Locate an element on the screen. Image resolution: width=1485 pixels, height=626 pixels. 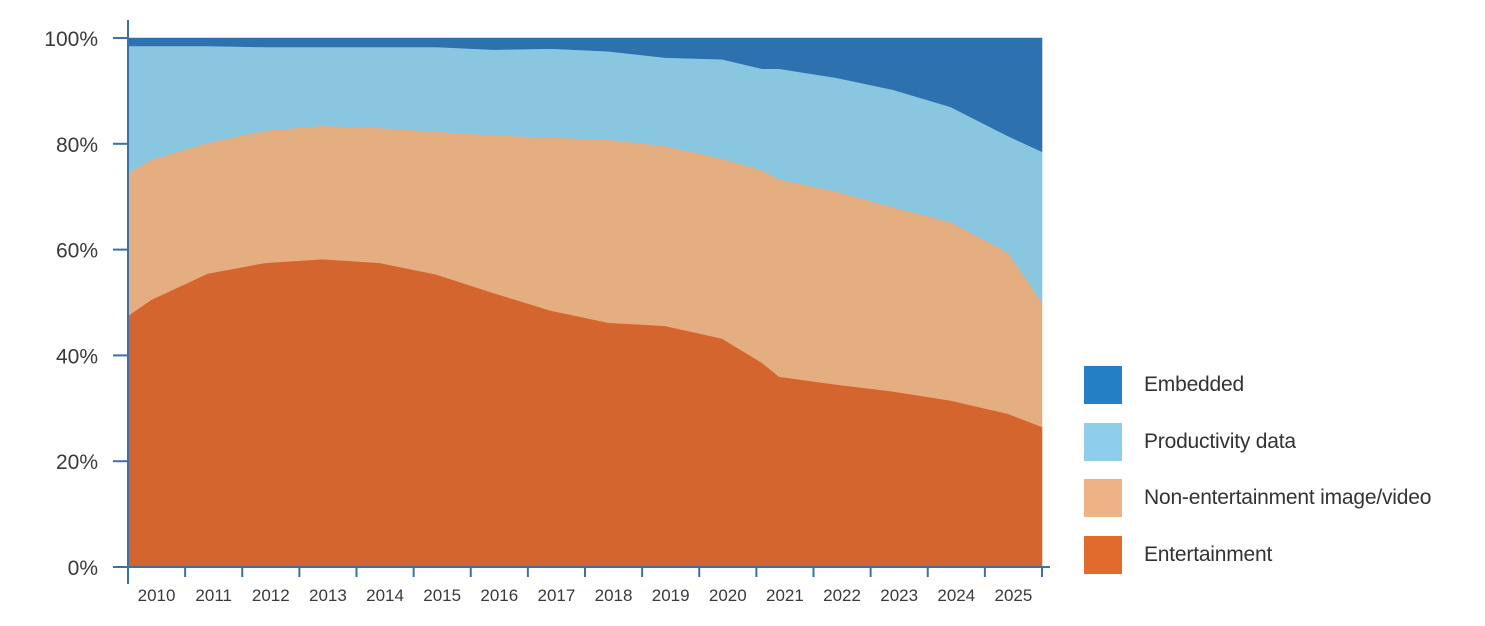
y-tick-label: 60% is located at coordinates (77, 251).